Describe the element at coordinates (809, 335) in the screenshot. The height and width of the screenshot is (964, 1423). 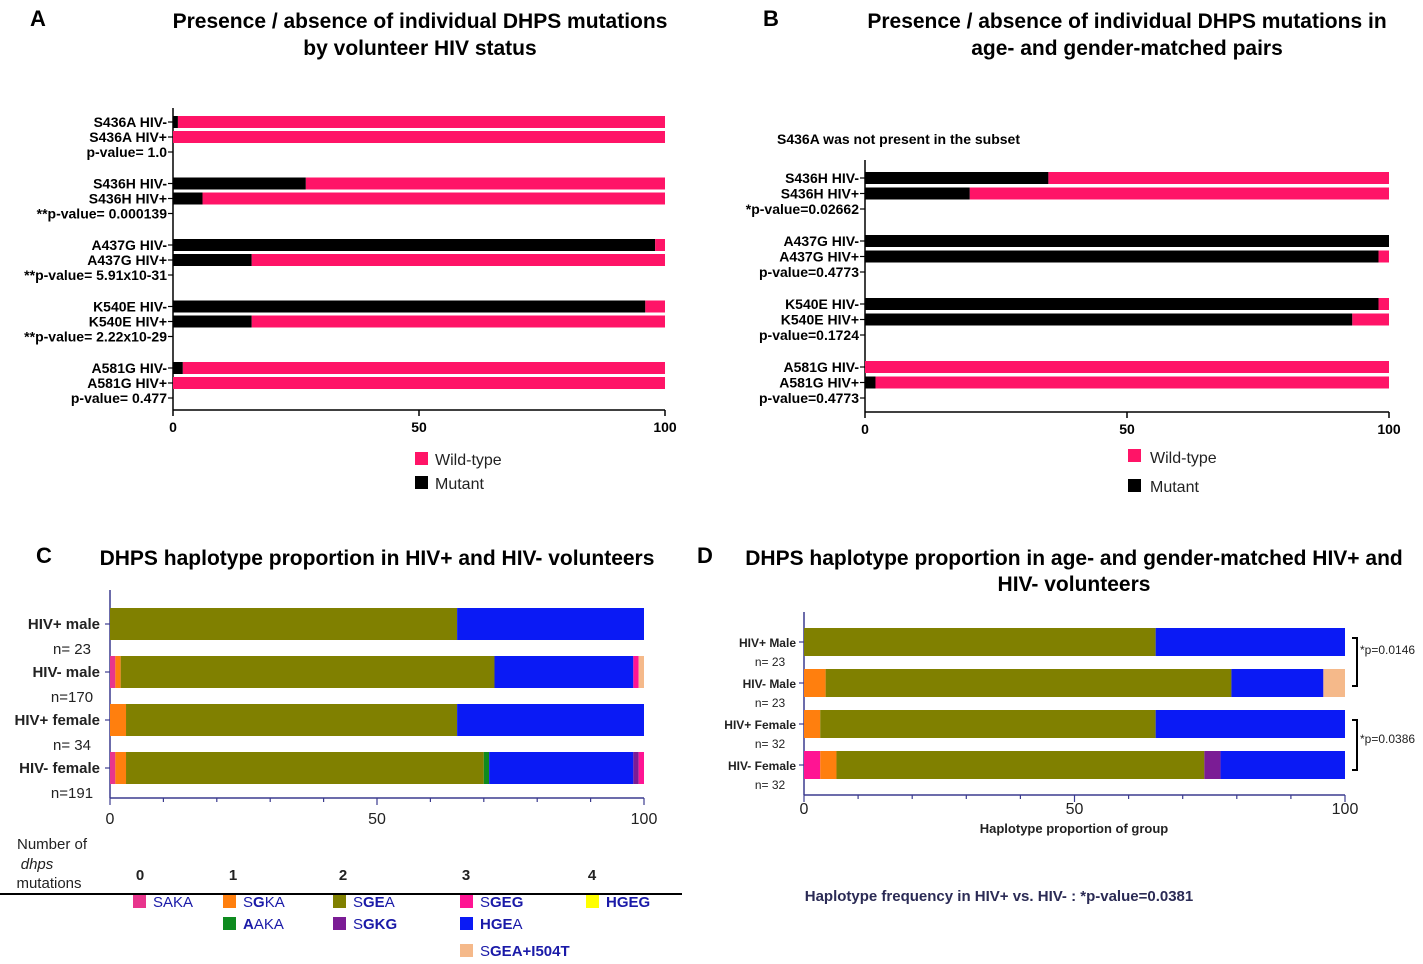
I see `pvalue-label-3: p-value=0.1724` at that location.